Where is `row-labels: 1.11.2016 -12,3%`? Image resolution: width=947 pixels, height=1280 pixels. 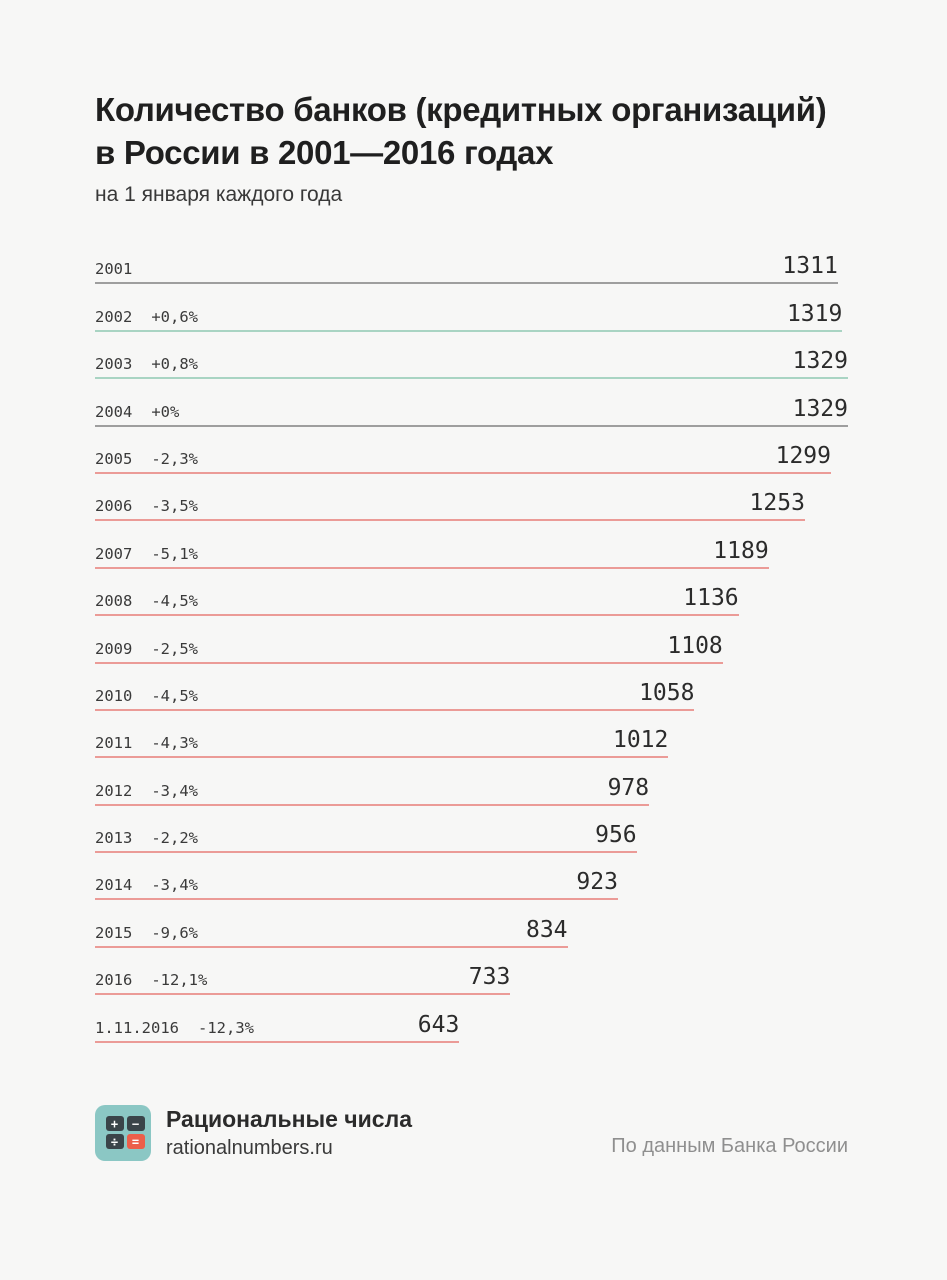 row-labels: 1.11.2016 -12,3% is located at coordinates (174, 1028).